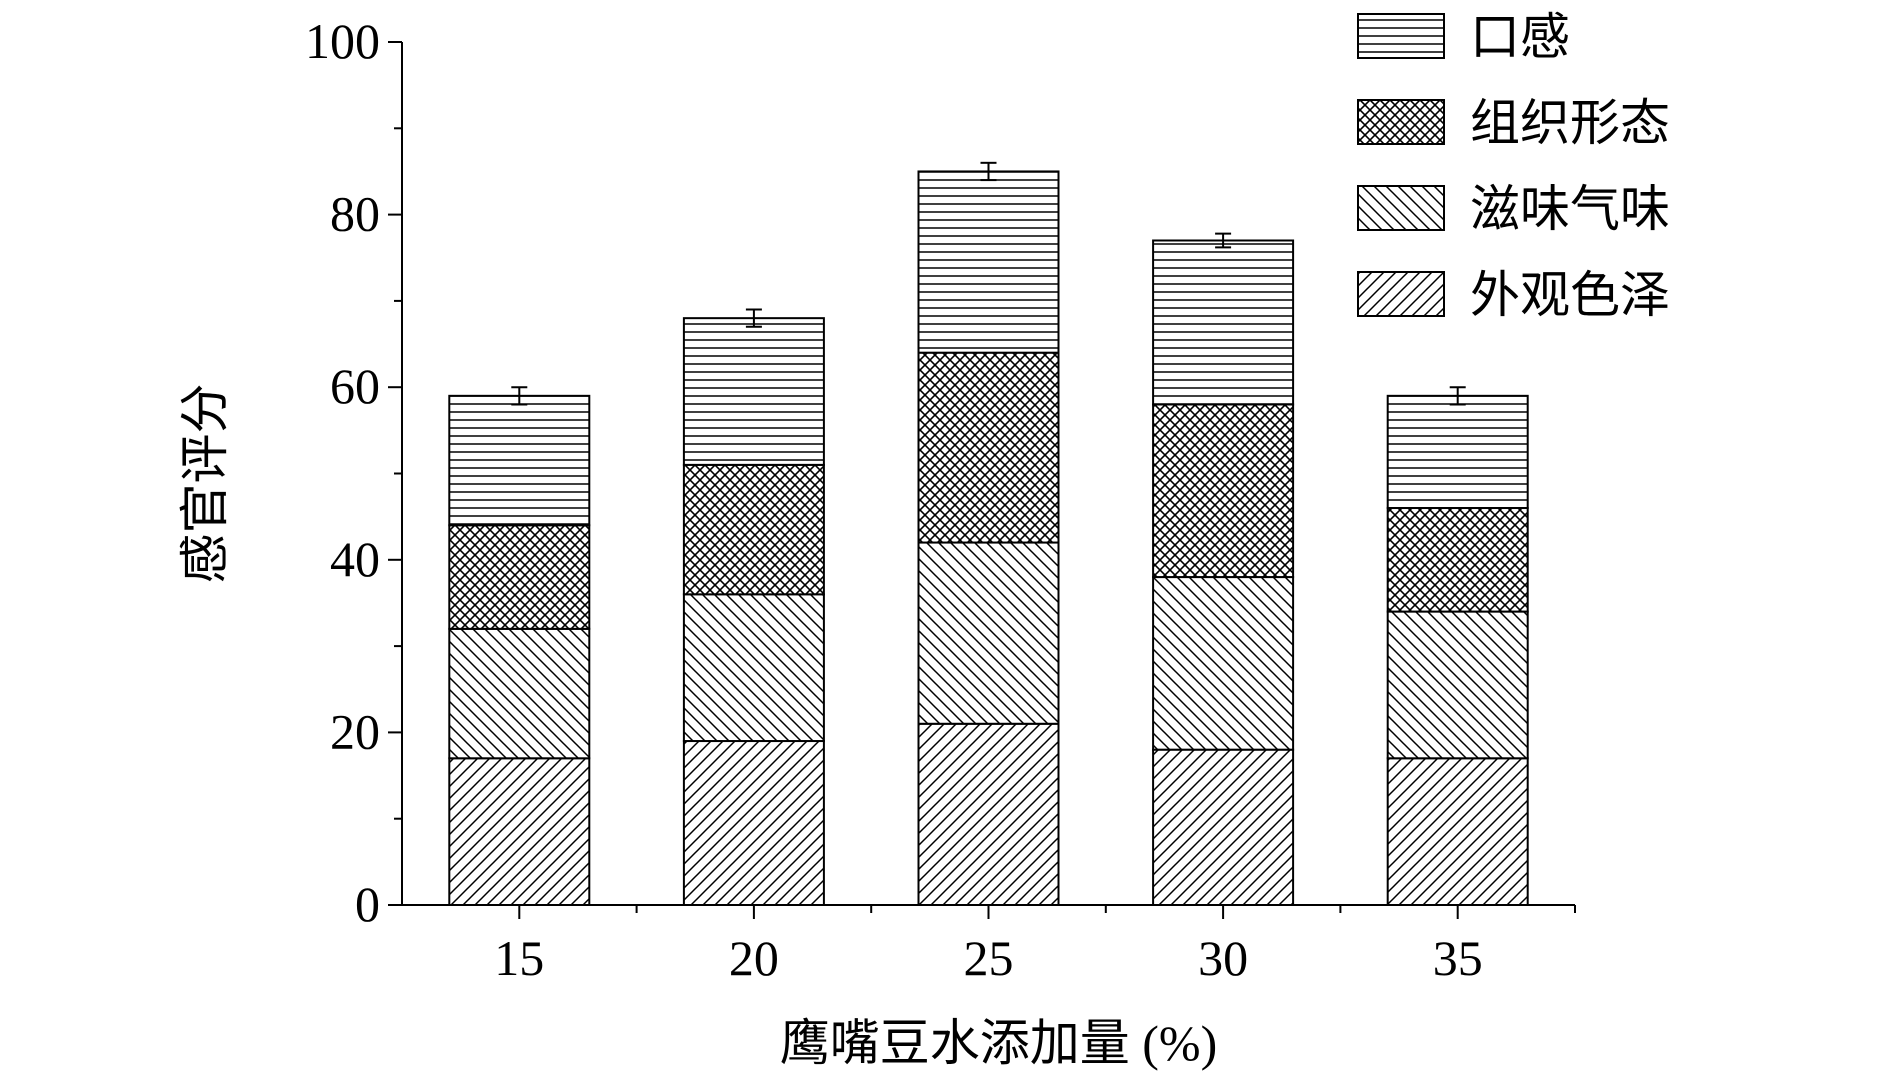 Image resolution: width=1890 pixels, height=1087 pixels. I want to click on y-tick-label: 20, so click(355, 731).